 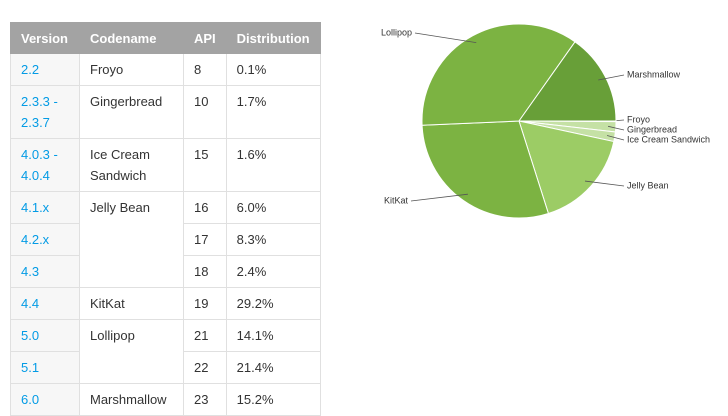 What do you see at coordinates (652, 129) in the screenshot?
I see `slice-label: Gingerbread` at bounding box center [652, 129].